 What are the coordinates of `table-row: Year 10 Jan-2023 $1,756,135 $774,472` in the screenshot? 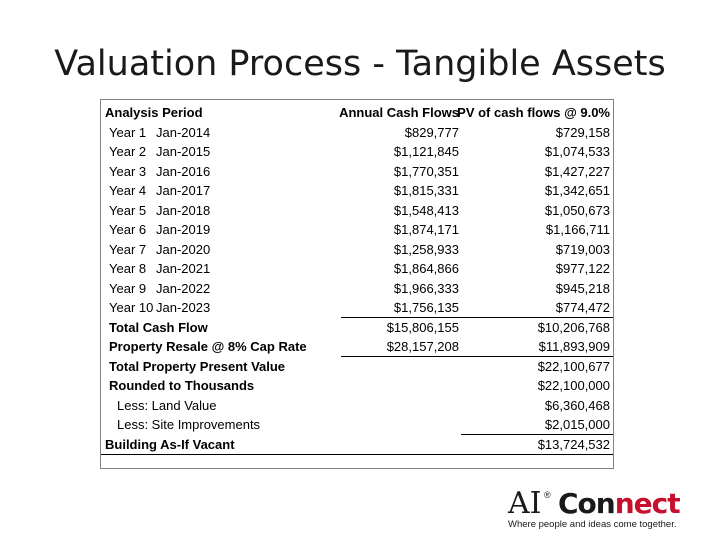 It's located at (357, 308).